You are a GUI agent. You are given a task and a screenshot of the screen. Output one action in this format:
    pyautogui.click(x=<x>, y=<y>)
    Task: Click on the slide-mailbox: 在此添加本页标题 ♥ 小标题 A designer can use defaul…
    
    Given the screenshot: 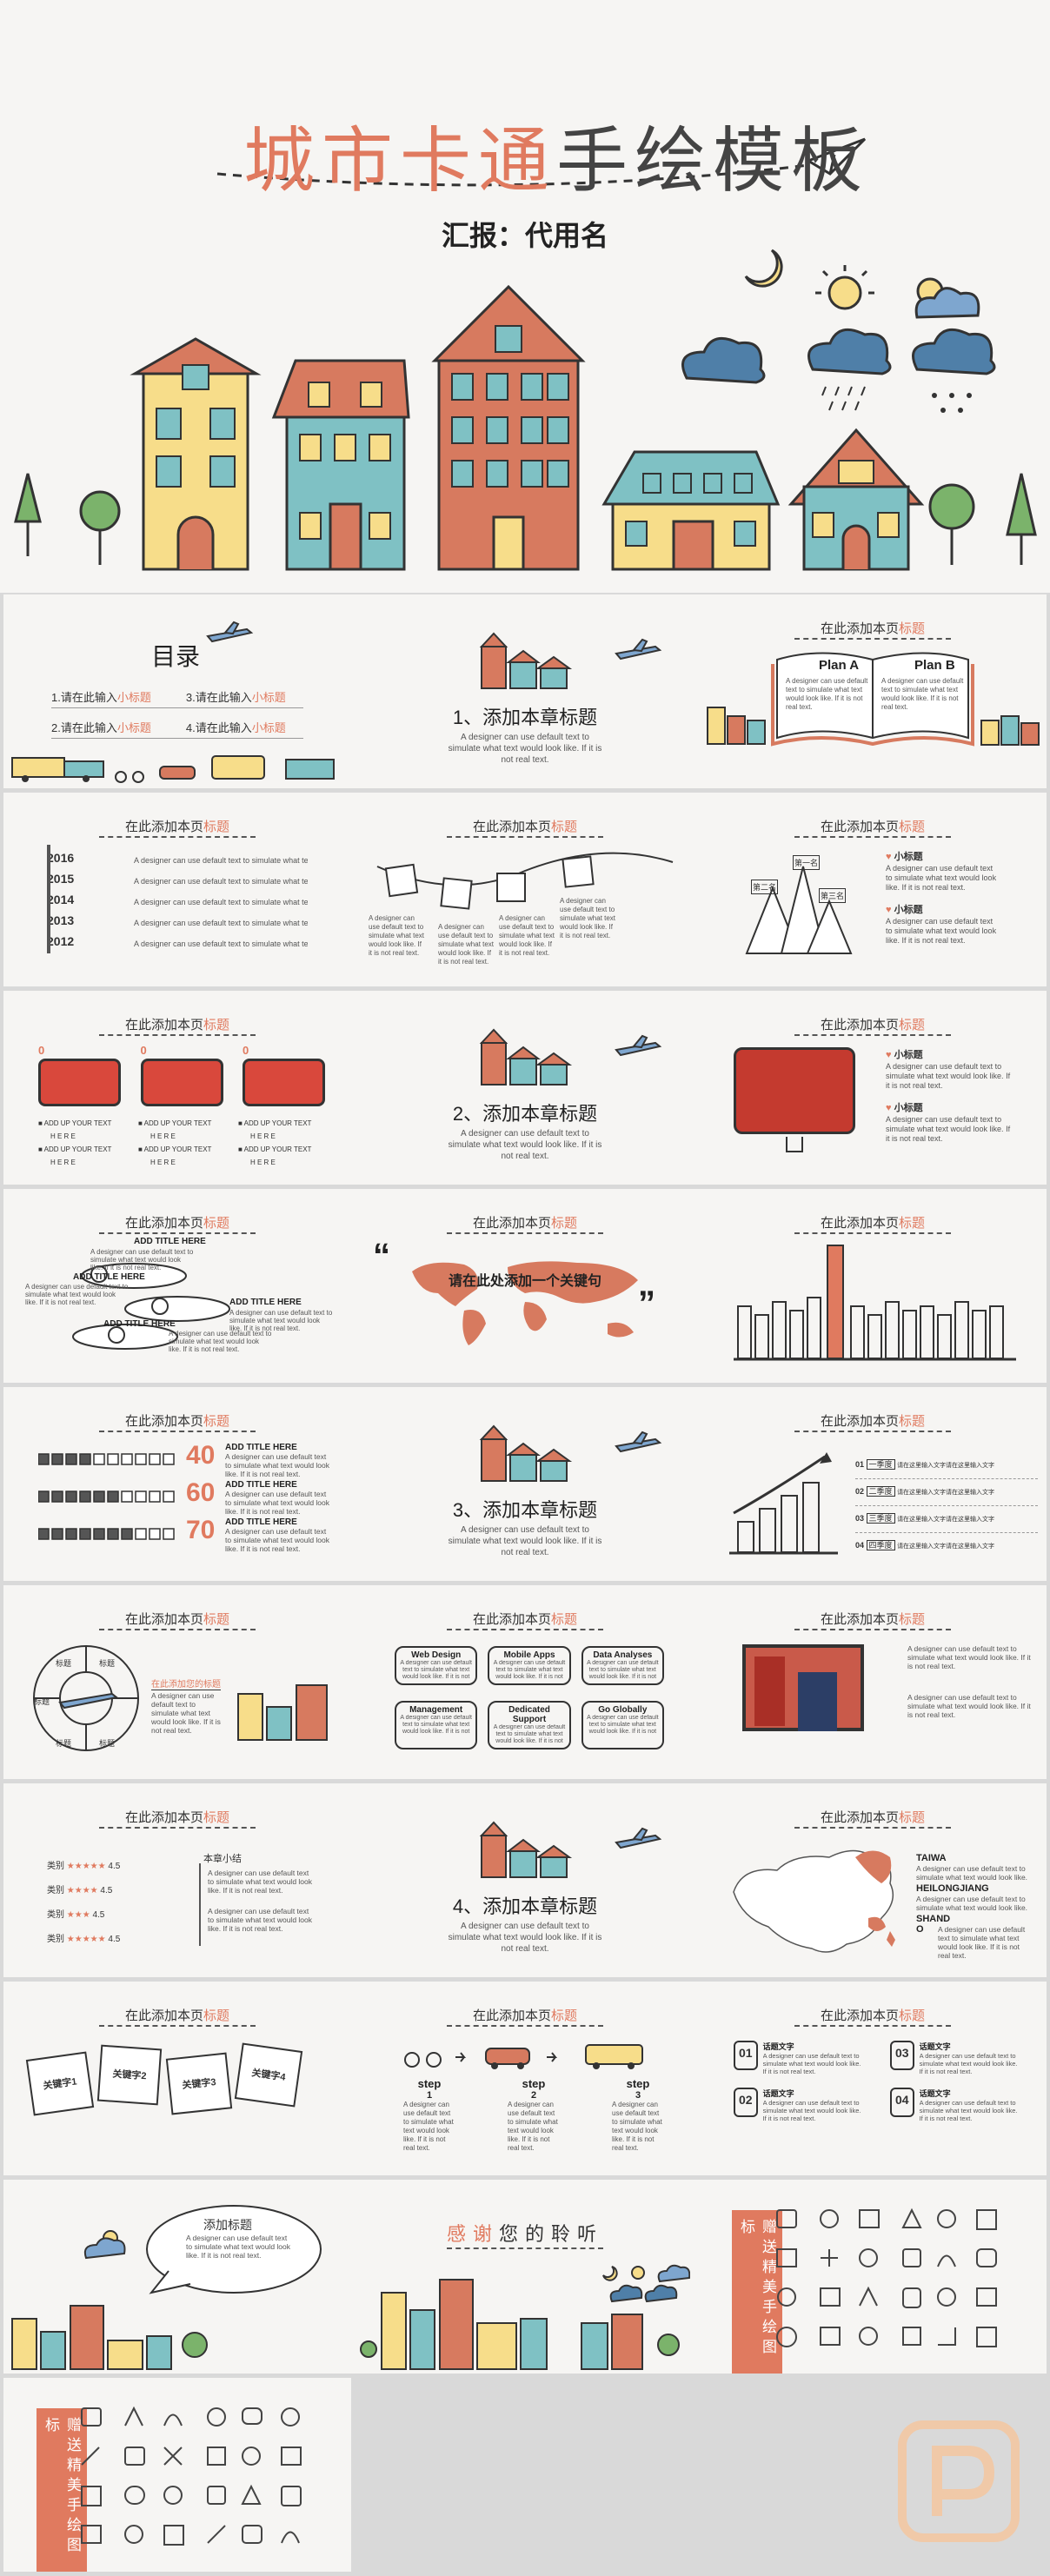 What is the action you would take?
    pyautogui.click(x=873, y=1088)
    